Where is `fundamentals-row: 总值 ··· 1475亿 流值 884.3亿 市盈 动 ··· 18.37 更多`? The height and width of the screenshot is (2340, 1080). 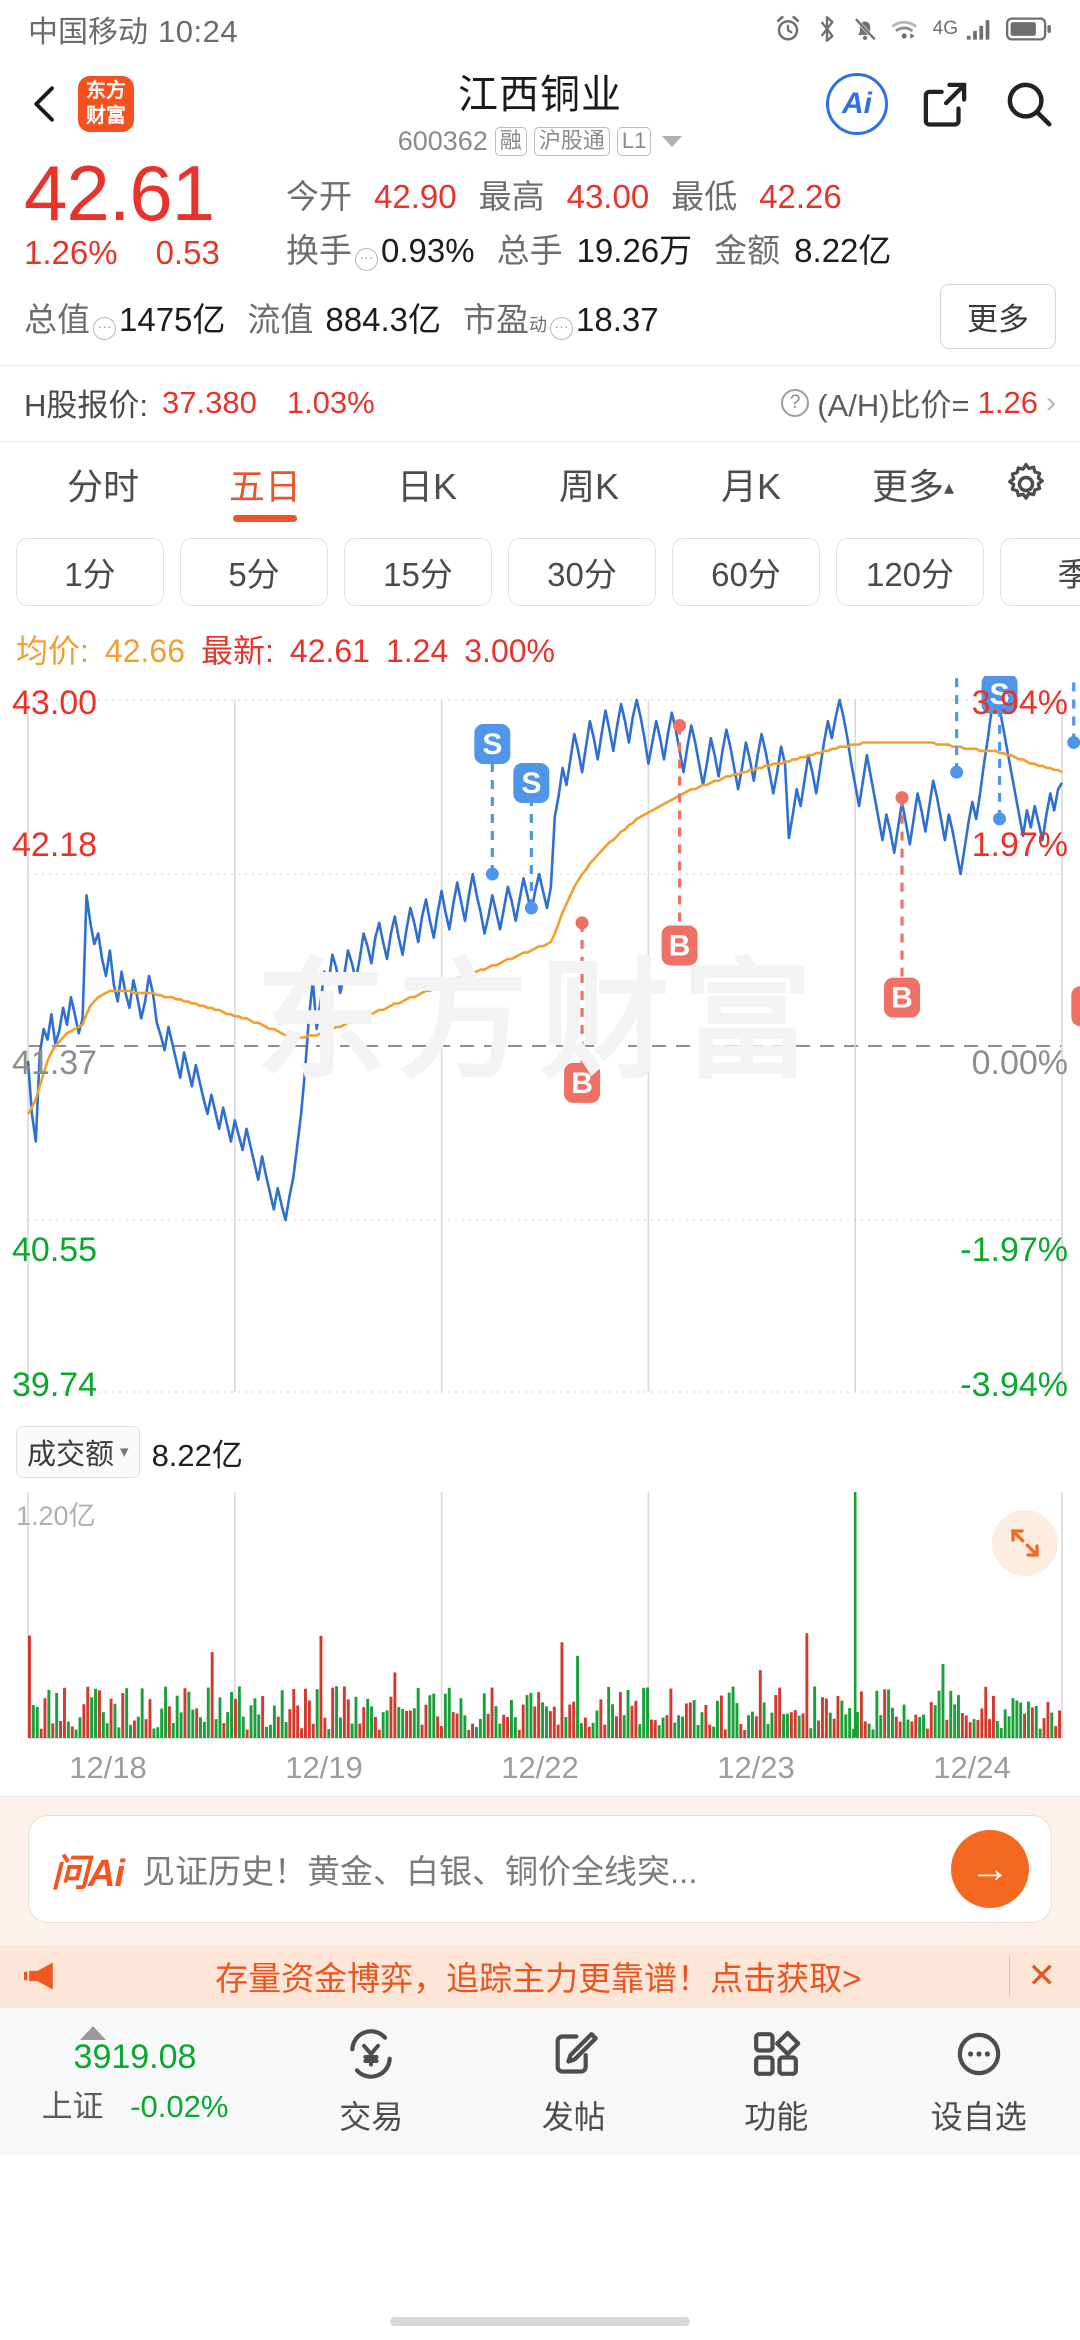 fundamentals-row: 总值 ··· 1475亿 流值 884.3亿 市盈 动 ··· 18.37 更多 is located at coordinates (540, 316).